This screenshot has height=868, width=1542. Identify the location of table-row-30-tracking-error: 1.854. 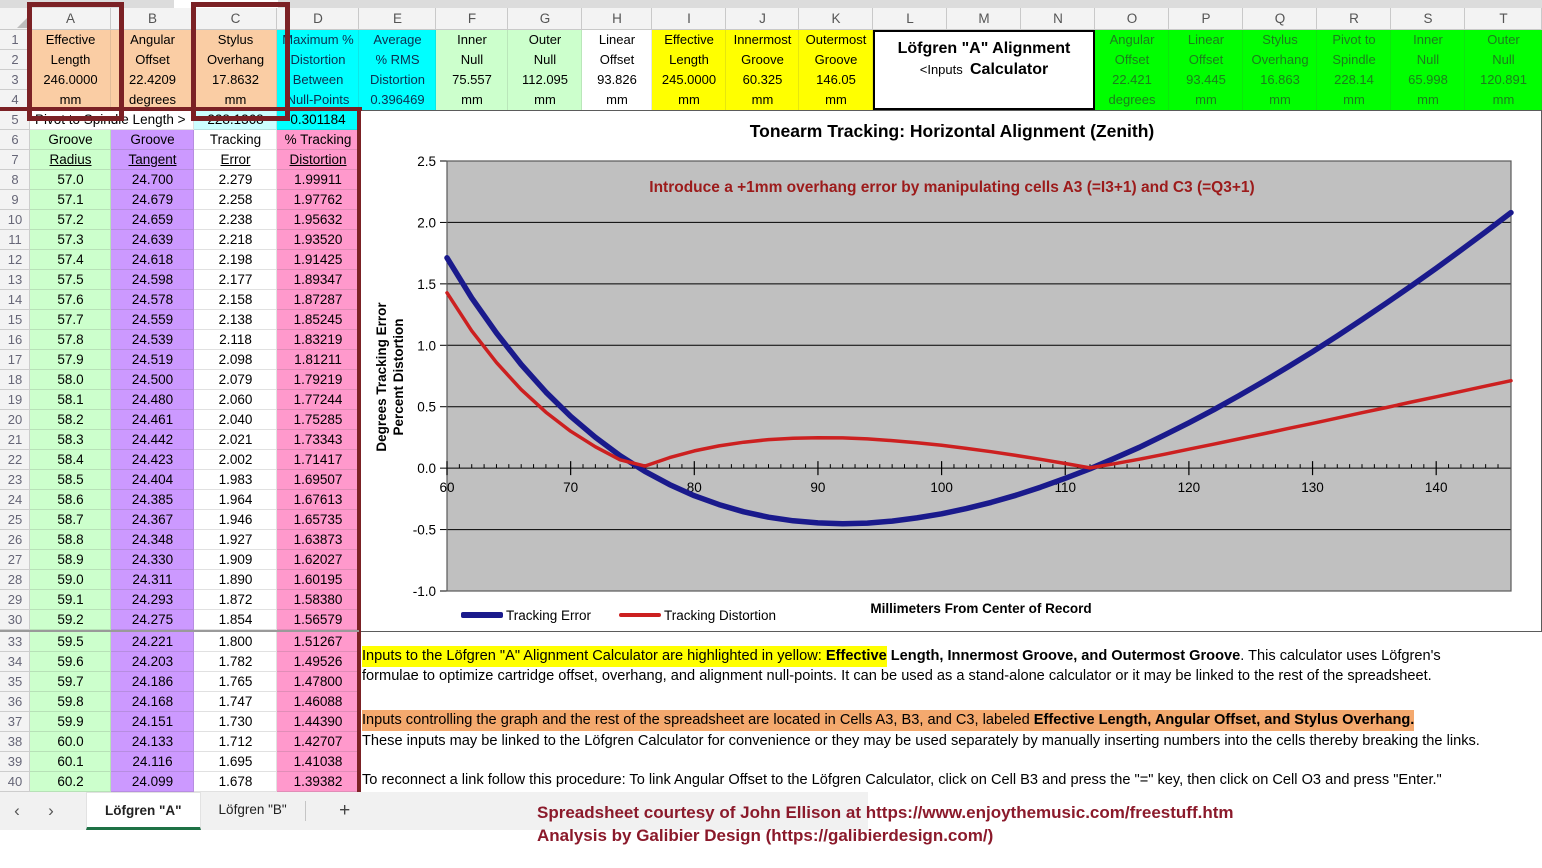
(235, 620).